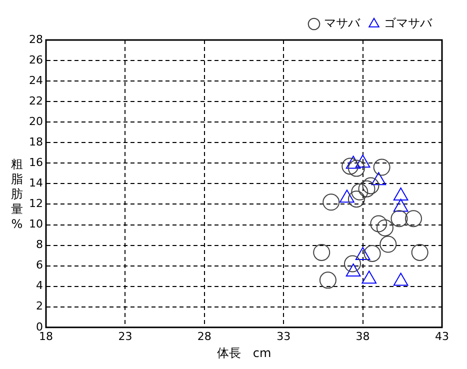  What do you see at coordinates (35, 121) in the screenshot?
I see `y-tick-label: 20` at bounding box center [35, 121].